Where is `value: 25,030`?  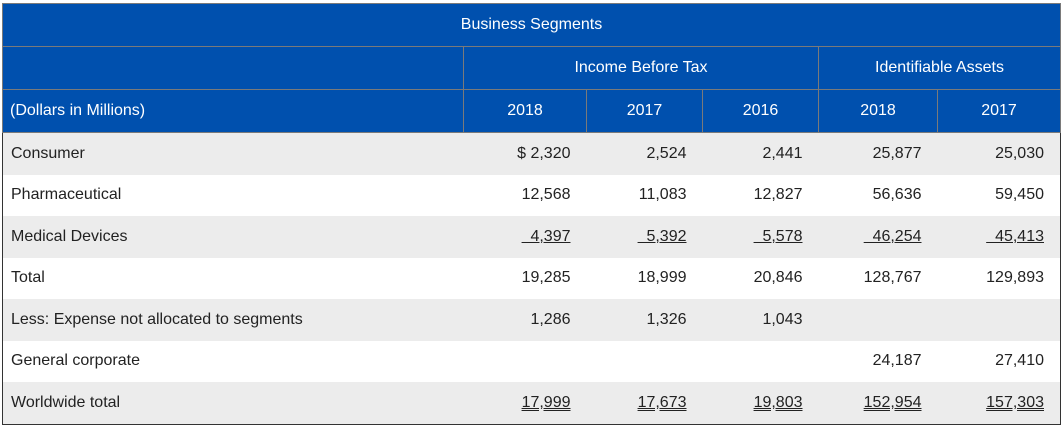
value: 25,030 is located at coordinates (1019, 153).